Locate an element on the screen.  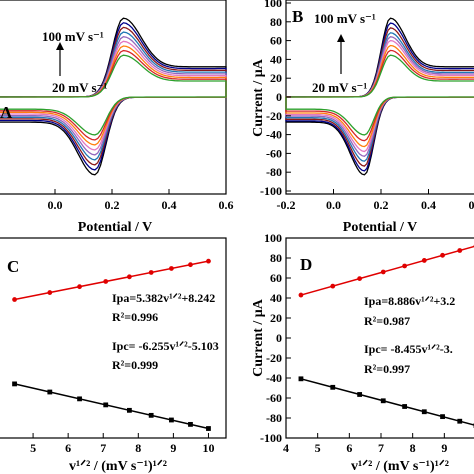
x-tick-label: 4 is located at coordinates (286, 448).